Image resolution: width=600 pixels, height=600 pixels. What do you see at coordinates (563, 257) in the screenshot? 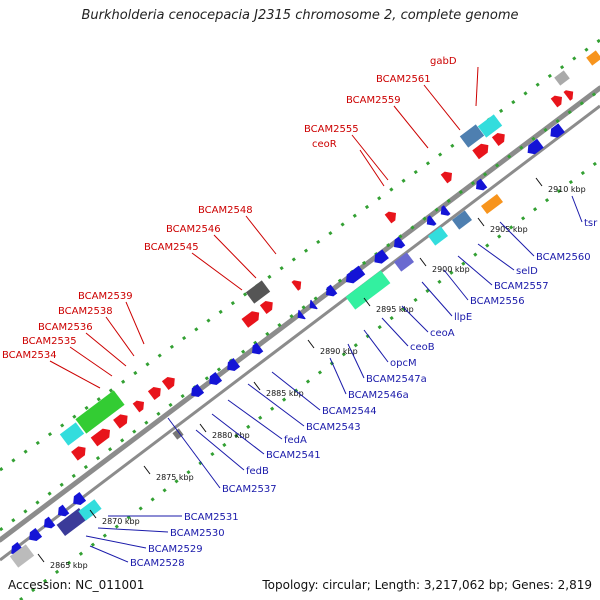
I see `gene-label-bottom: BCAM2560` at bounding box center [563, 257].